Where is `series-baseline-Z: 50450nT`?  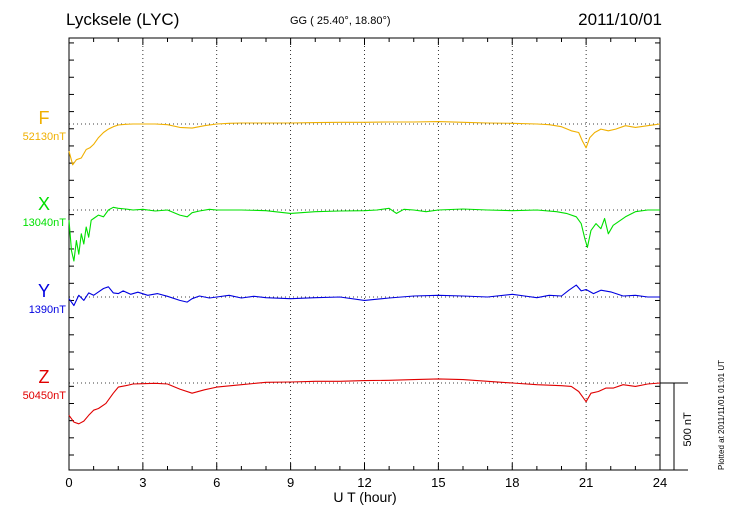 series-baseline-Z: 50450nT is located at coordinates (45, 396).